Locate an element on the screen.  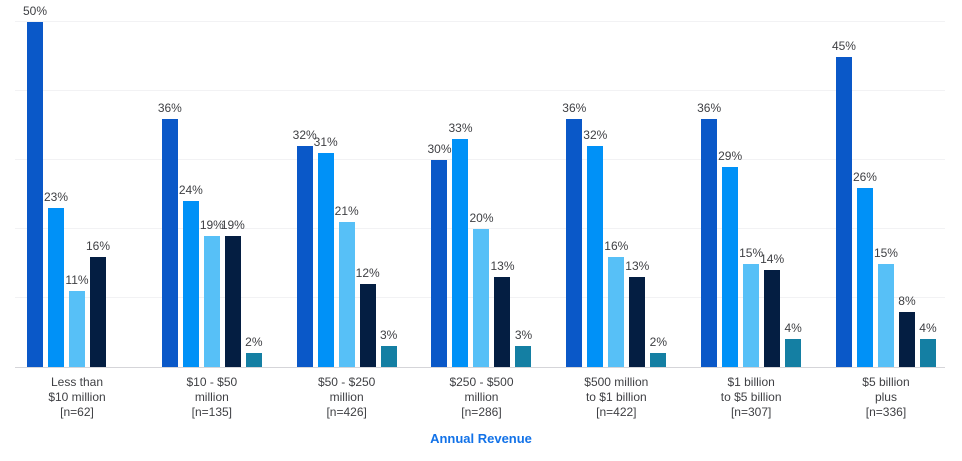
bar-value-label: 36% is located at coordinates (169, 107).